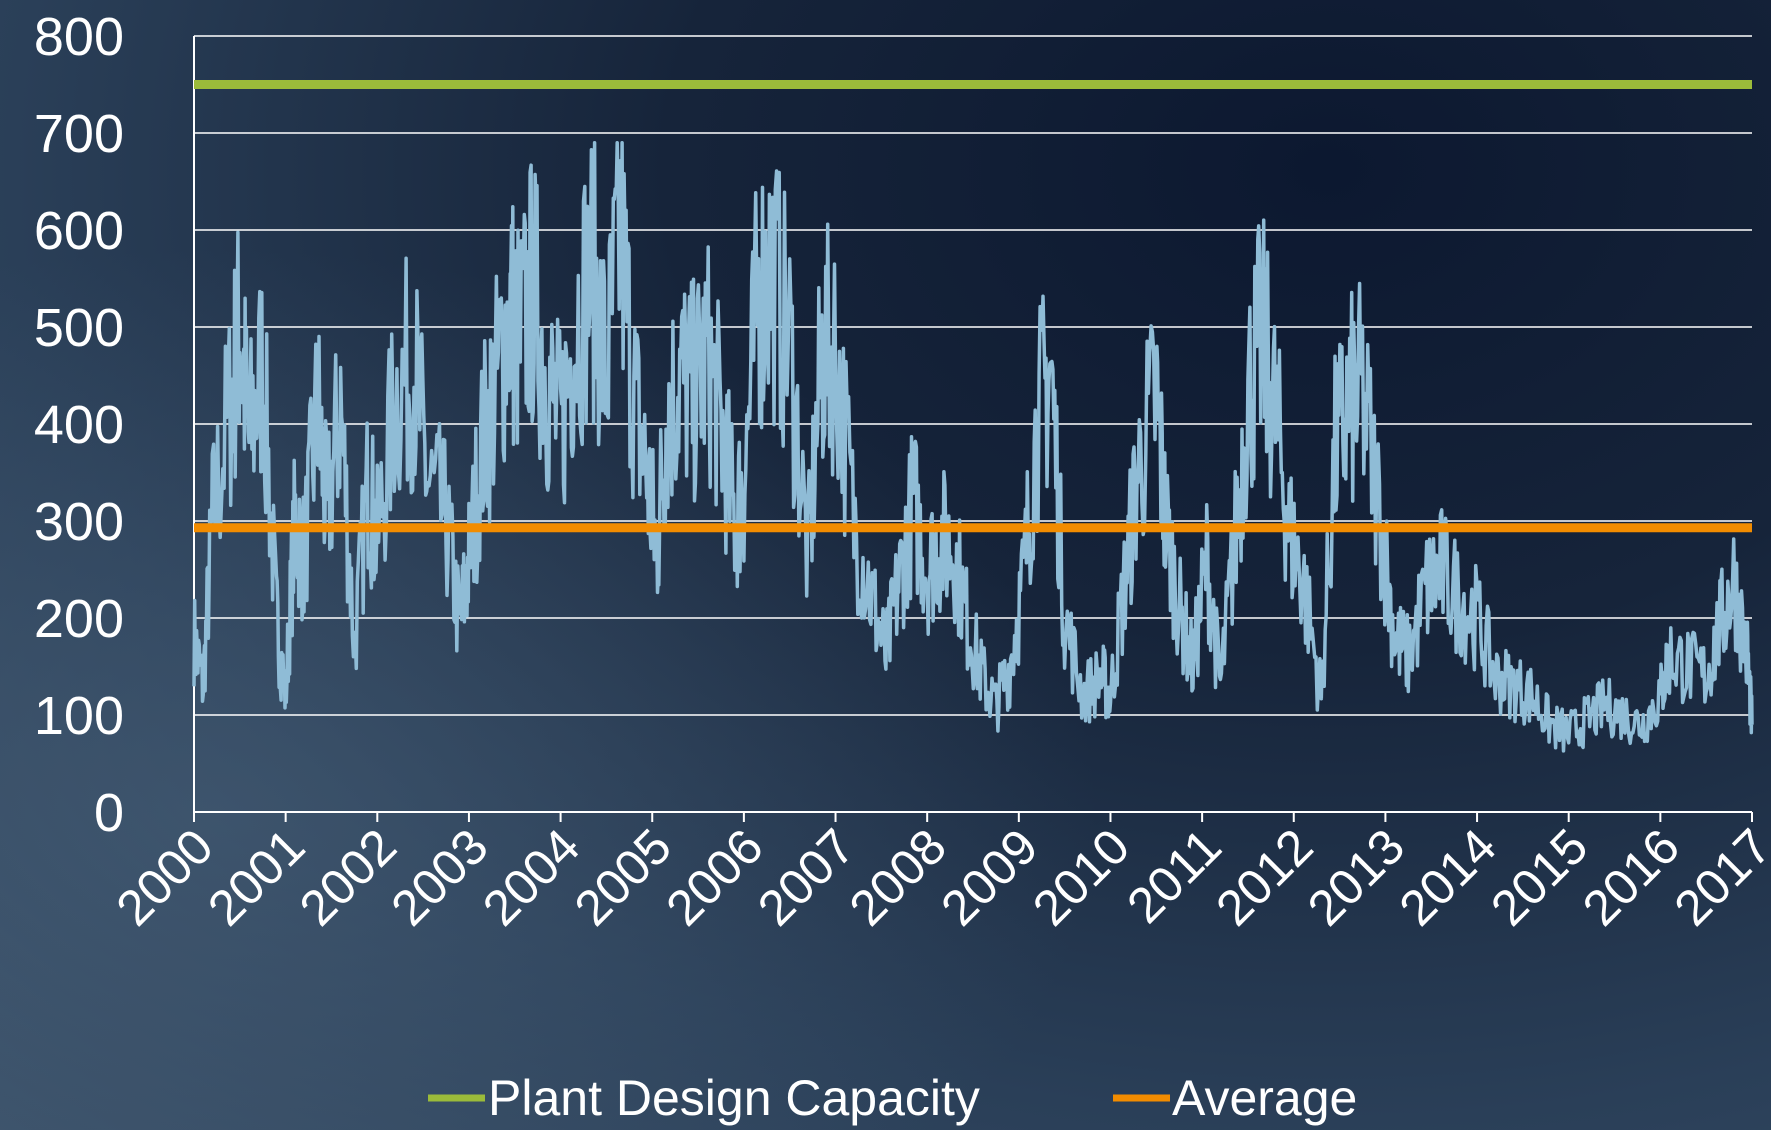 The width and height of the screenshot is (1771, 1130). What do you see at coordinates (79, 231) in the screenshot?
I see `y-tick-label: 600` at bounding box center [79, 231].